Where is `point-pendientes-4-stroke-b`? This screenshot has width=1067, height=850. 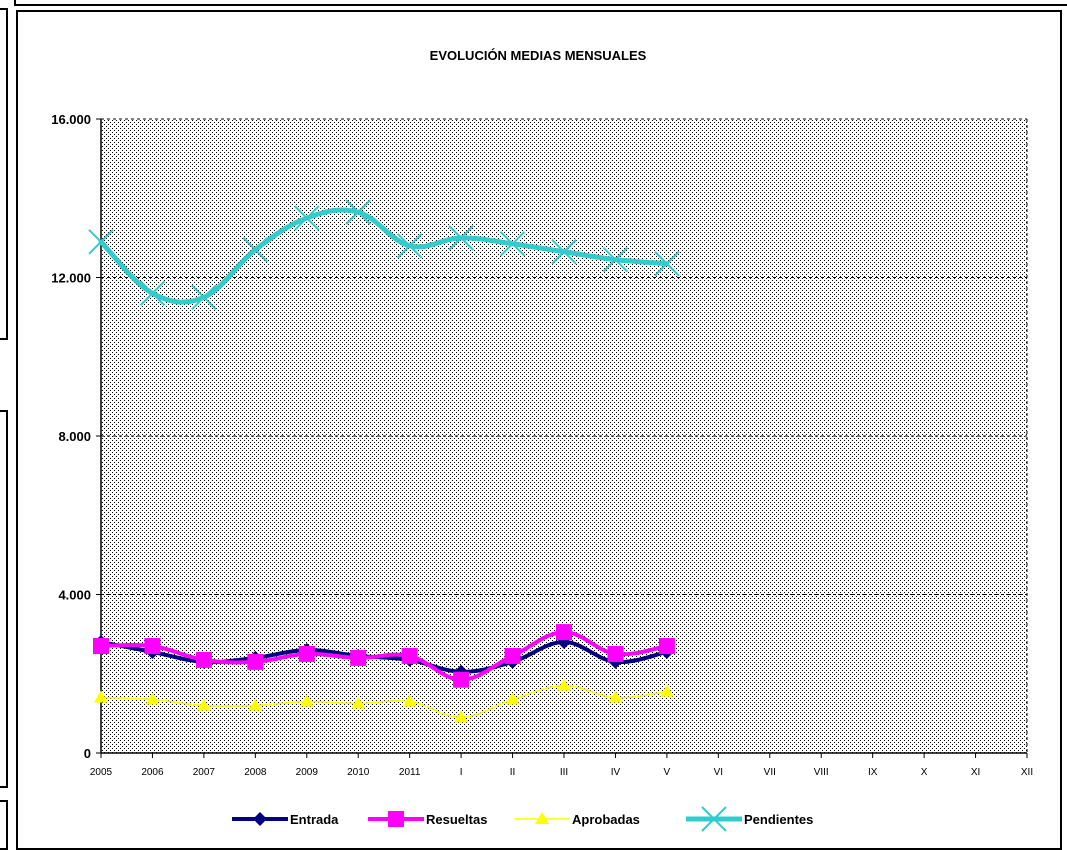
point-pendientes-4-stroke-b is located at coordinates (307, 218).